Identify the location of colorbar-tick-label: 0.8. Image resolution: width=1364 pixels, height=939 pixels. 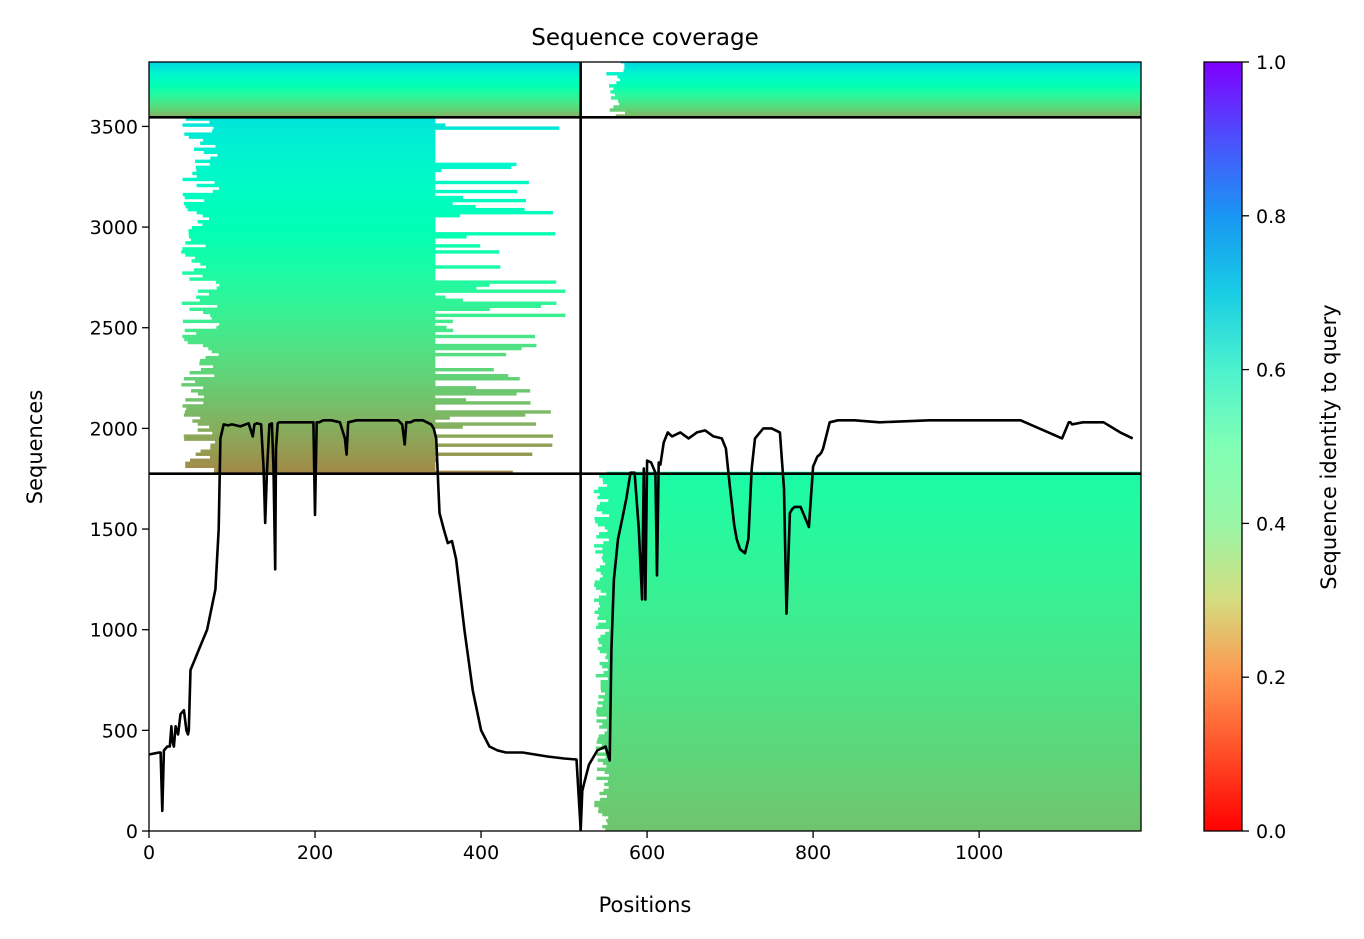
(1271, 217).